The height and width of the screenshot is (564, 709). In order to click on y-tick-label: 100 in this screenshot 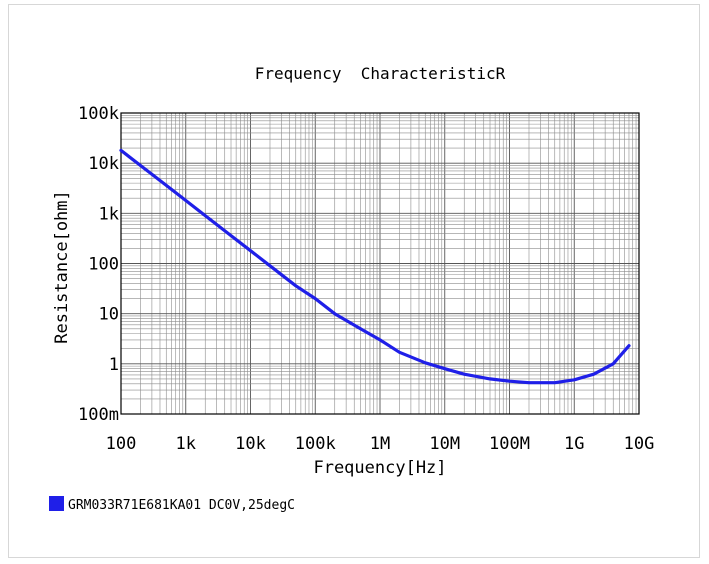, I will do `click(103, 265)`.